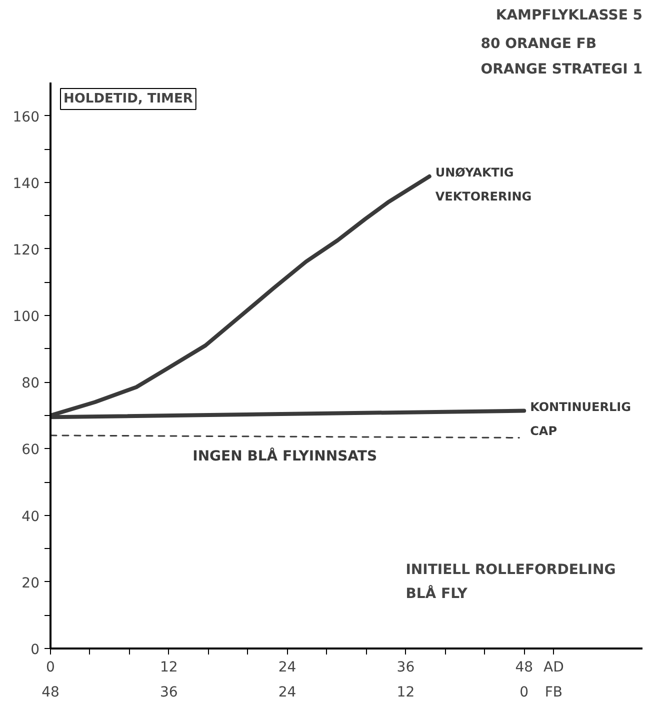 The height and width of the screenshot is (708, 646). What do you see at coordinates (26, 184) in the screenshot?
I see `y-tick-label: 140` at bounding box center [26, 184].